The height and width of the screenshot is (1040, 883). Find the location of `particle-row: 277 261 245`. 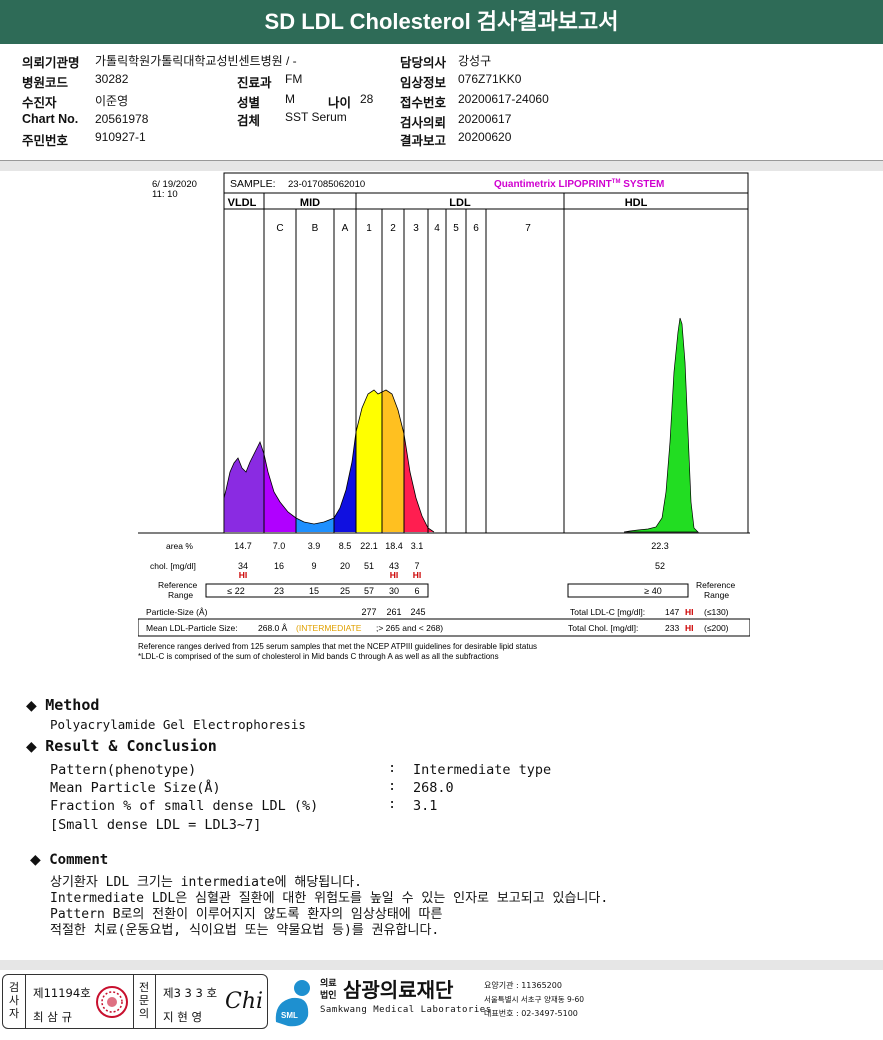

particle-row: 277 261 245 is located at coordinates (393, 612).